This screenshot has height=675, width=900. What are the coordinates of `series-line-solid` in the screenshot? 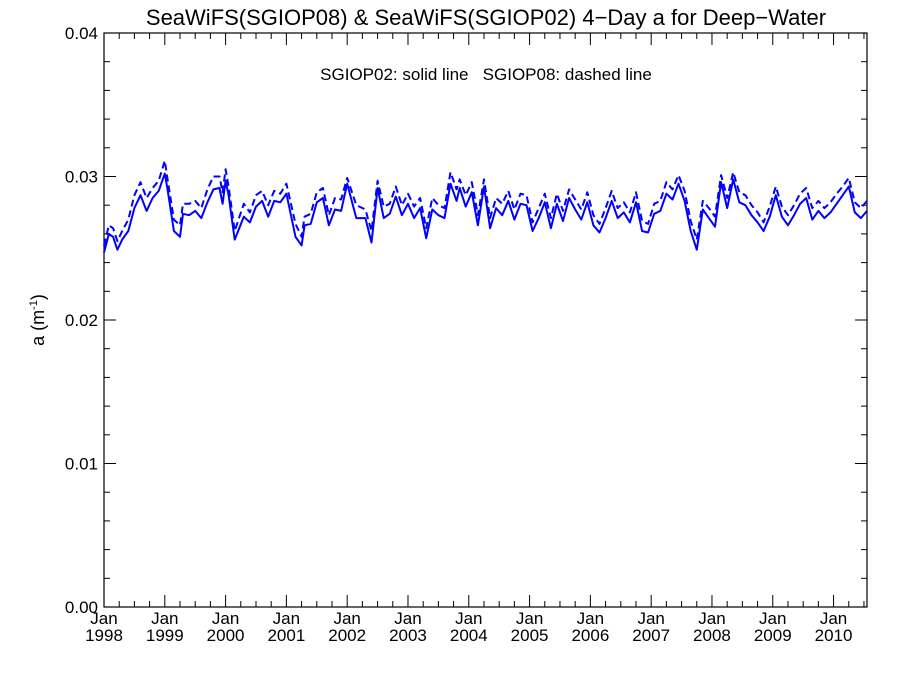 It's located at (485, 212).